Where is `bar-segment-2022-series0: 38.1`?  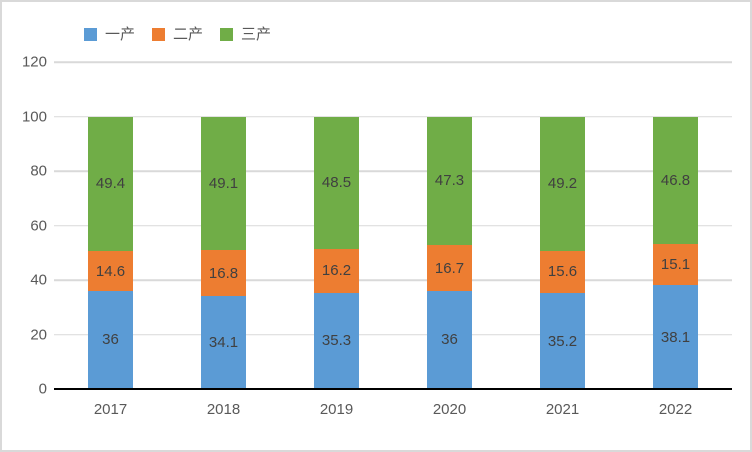
bar-segment-2022-series0: 38.1 is located at coordinates (675, 337).